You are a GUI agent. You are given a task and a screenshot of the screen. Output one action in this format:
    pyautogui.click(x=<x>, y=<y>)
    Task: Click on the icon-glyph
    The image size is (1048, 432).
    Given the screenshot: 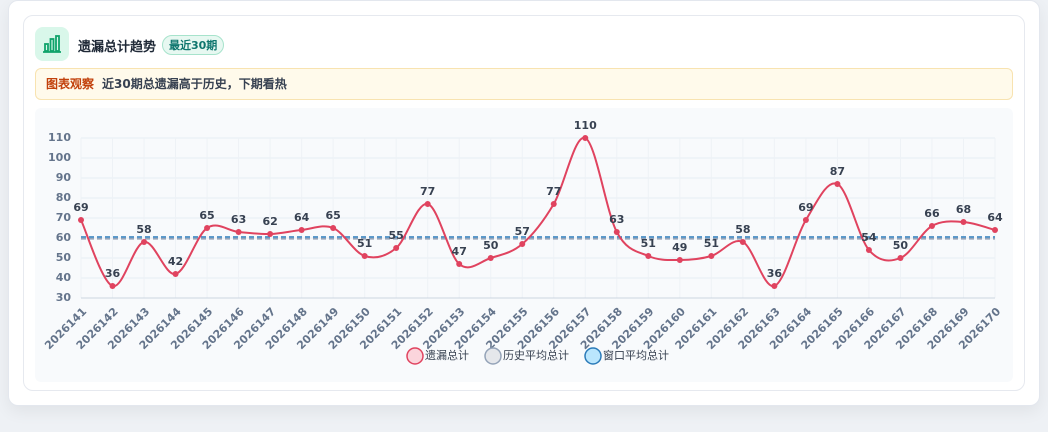 What is the action you would take?
    pyautogui.click(x=52, y=44)
    